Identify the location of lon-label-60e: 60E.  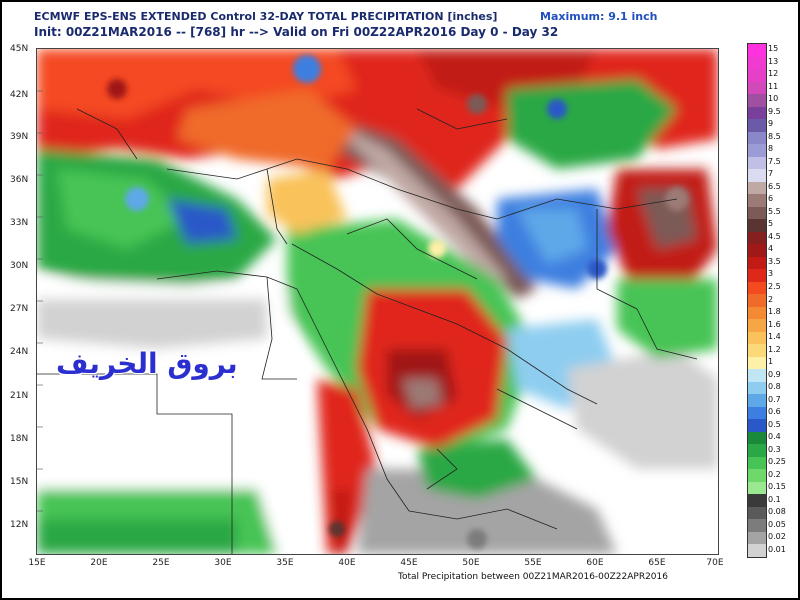
(595, 563).